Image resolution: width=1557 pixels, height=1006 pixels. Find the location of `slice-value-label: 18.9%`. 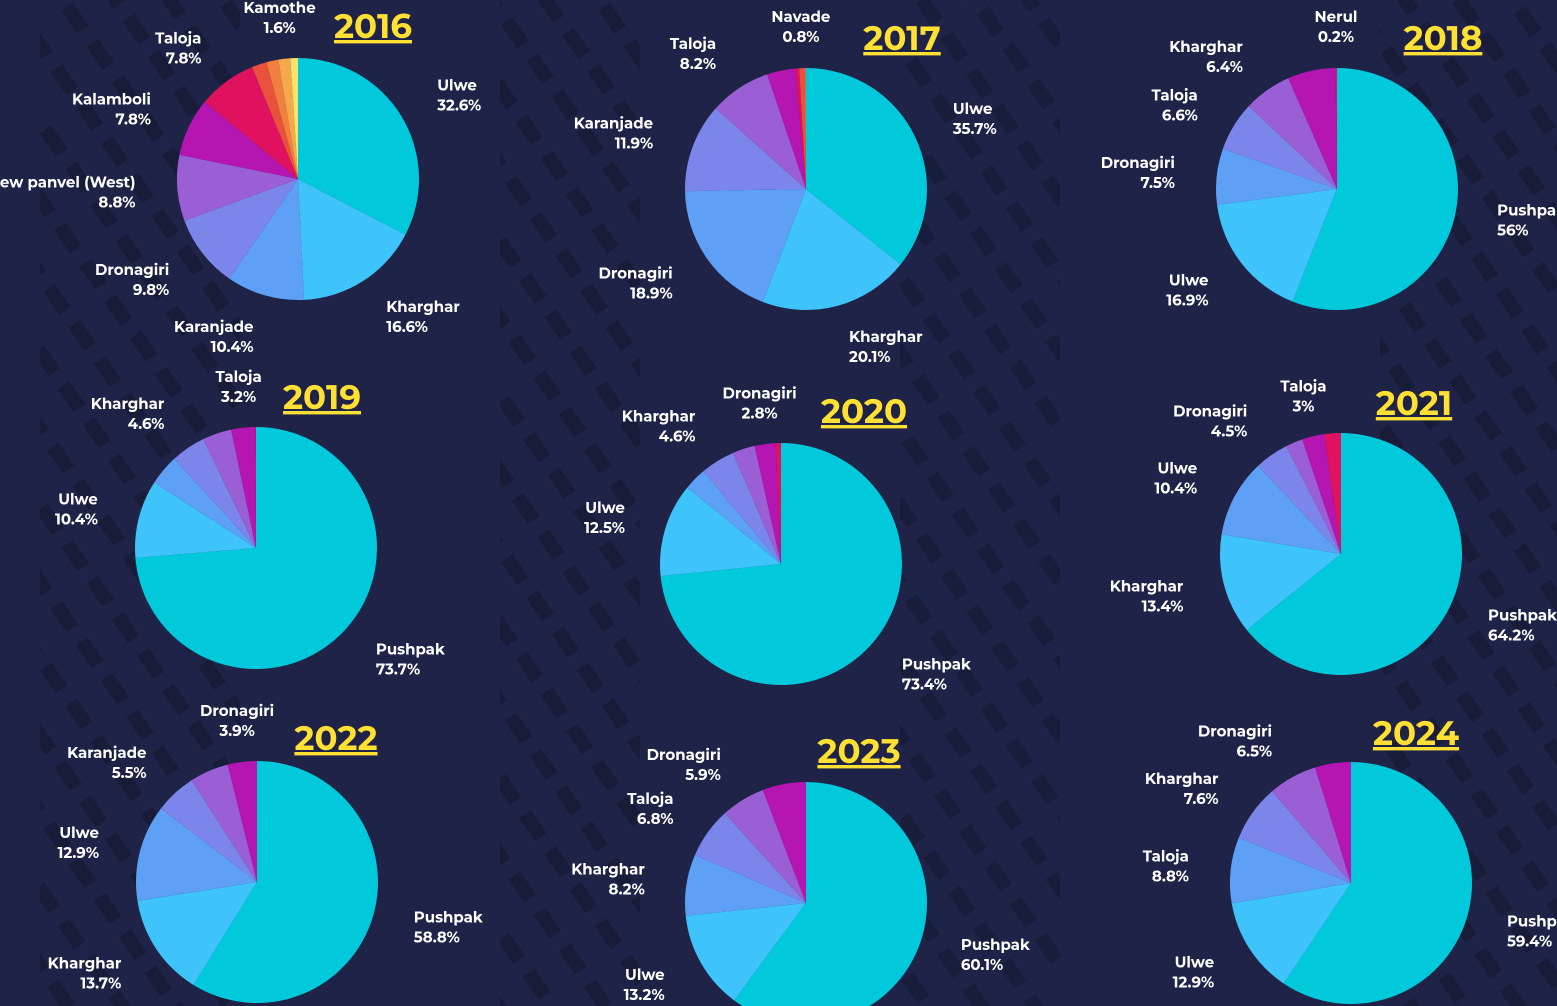

slice-value-label: 18.9% is located at coordinates (651, 293).